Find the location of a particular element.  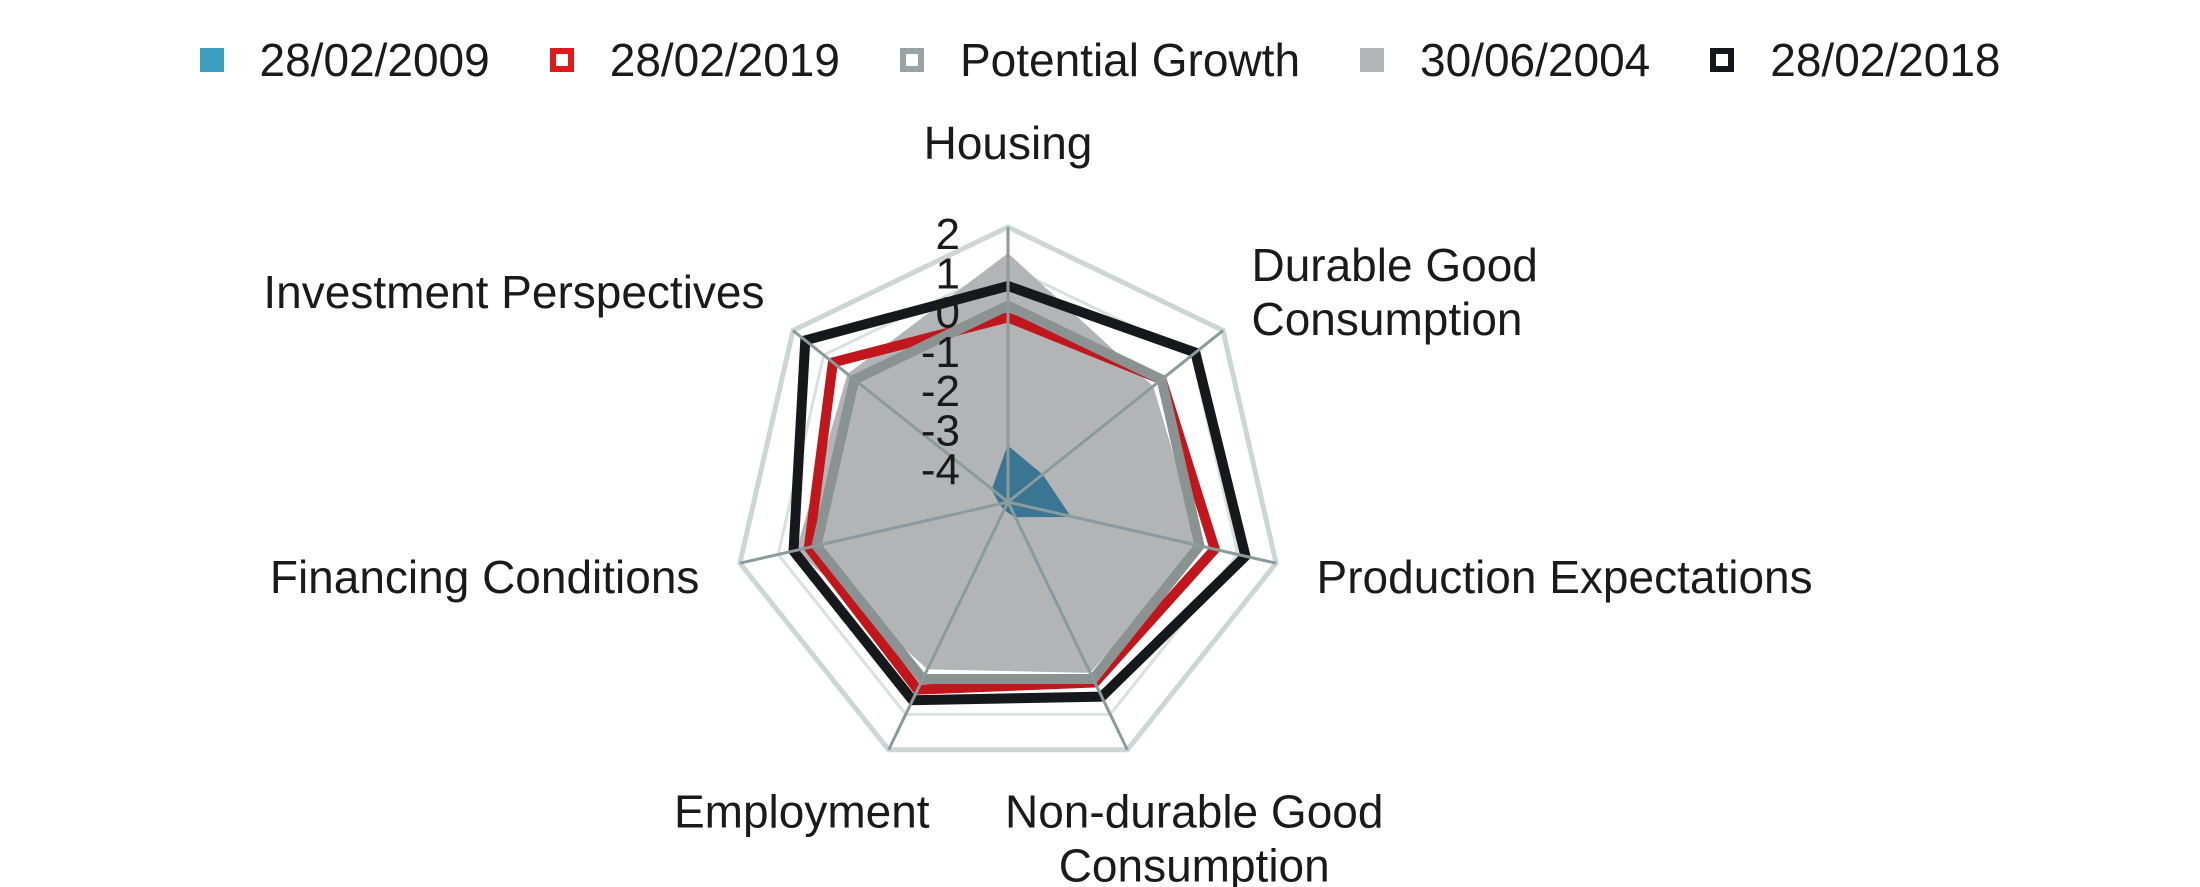

tick-label: 2 is located at coordinates (948, 234).